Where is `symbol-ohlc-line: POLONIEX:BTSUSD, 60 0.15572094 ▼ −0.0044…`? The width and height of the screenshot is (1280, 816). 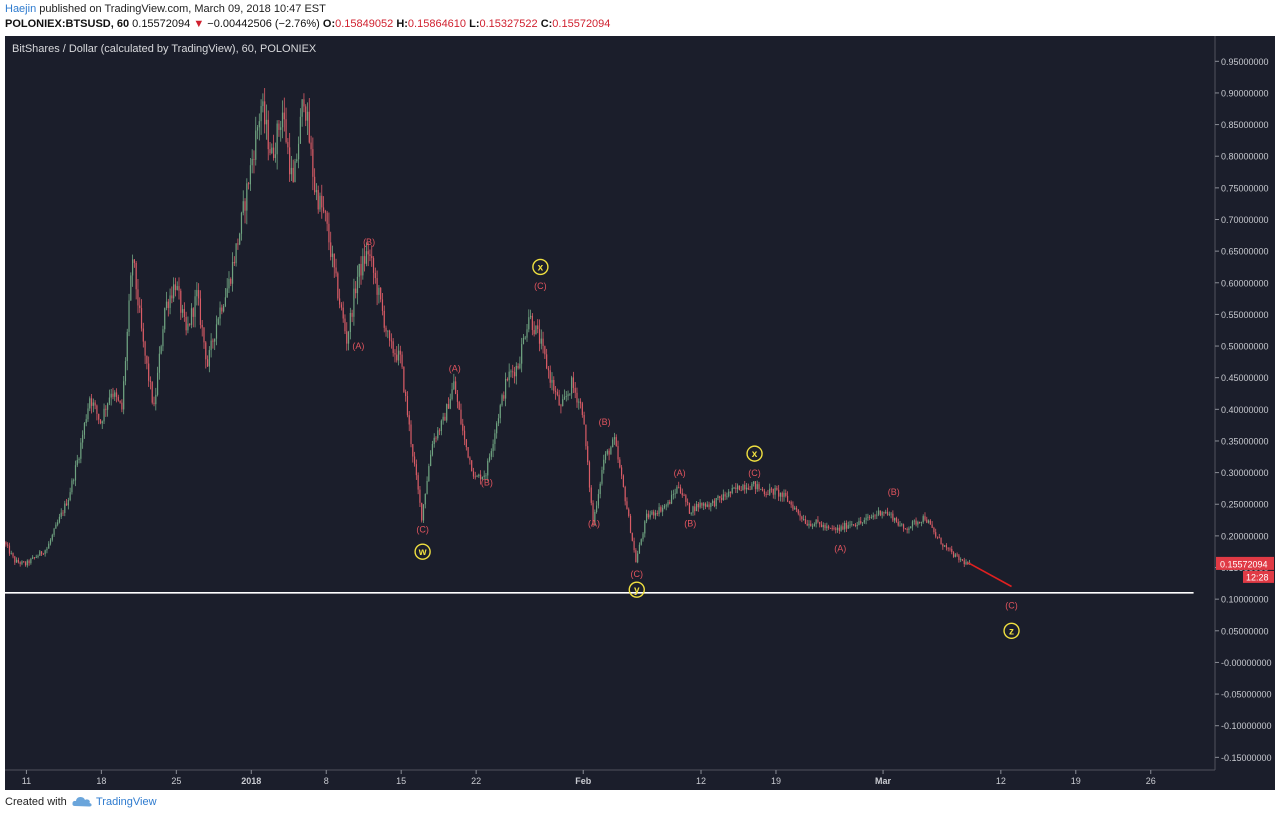 symbol-ohlc-line: POLONIEX:BTSUSD, 60 0.15572094 ▼ −0.0044… is located at coordinates (307, 24).